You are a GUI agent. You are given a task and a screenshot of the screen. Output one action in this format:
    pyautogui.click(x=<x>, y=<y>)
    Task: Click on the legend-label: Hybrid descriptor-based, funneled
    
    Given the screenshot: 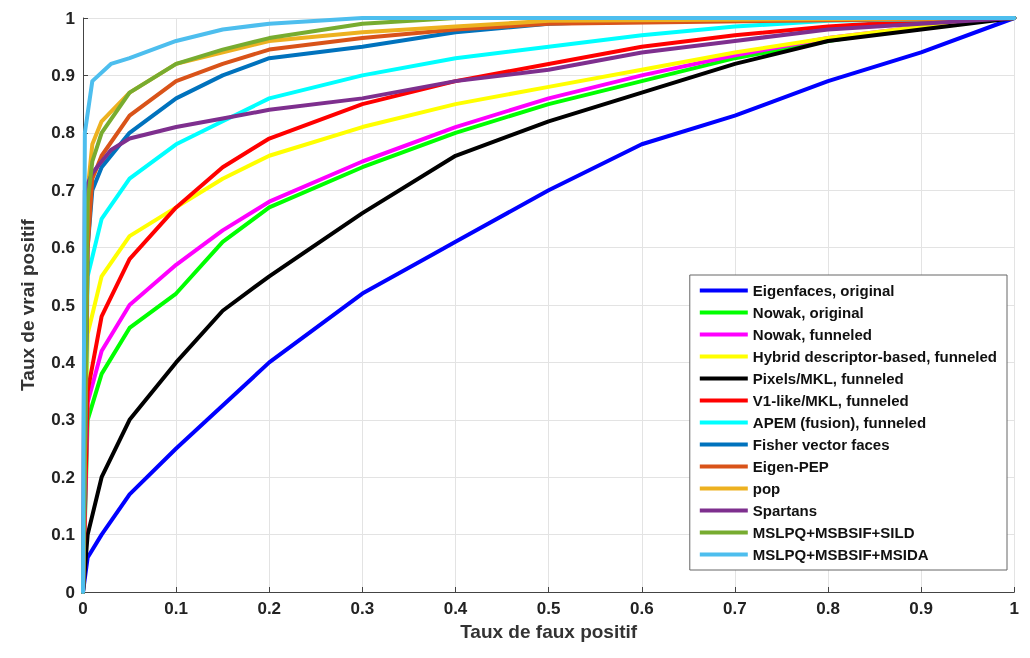 What is the action you would take?
    pyautogui.click(x=875, y=356)
    